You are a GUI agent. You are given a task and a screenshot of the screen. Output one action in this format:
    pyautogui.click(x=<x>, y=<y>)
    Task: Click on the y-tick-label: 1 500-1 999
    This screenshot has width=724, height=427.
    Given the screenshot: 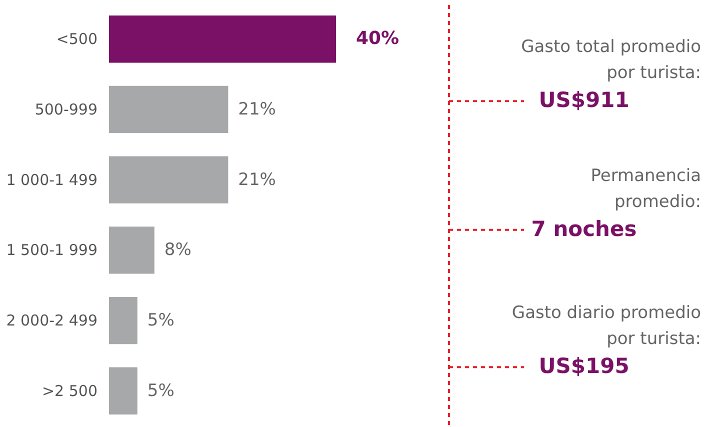 What is the action you would take?
    pyautogui.click(x=52, y=250)
    